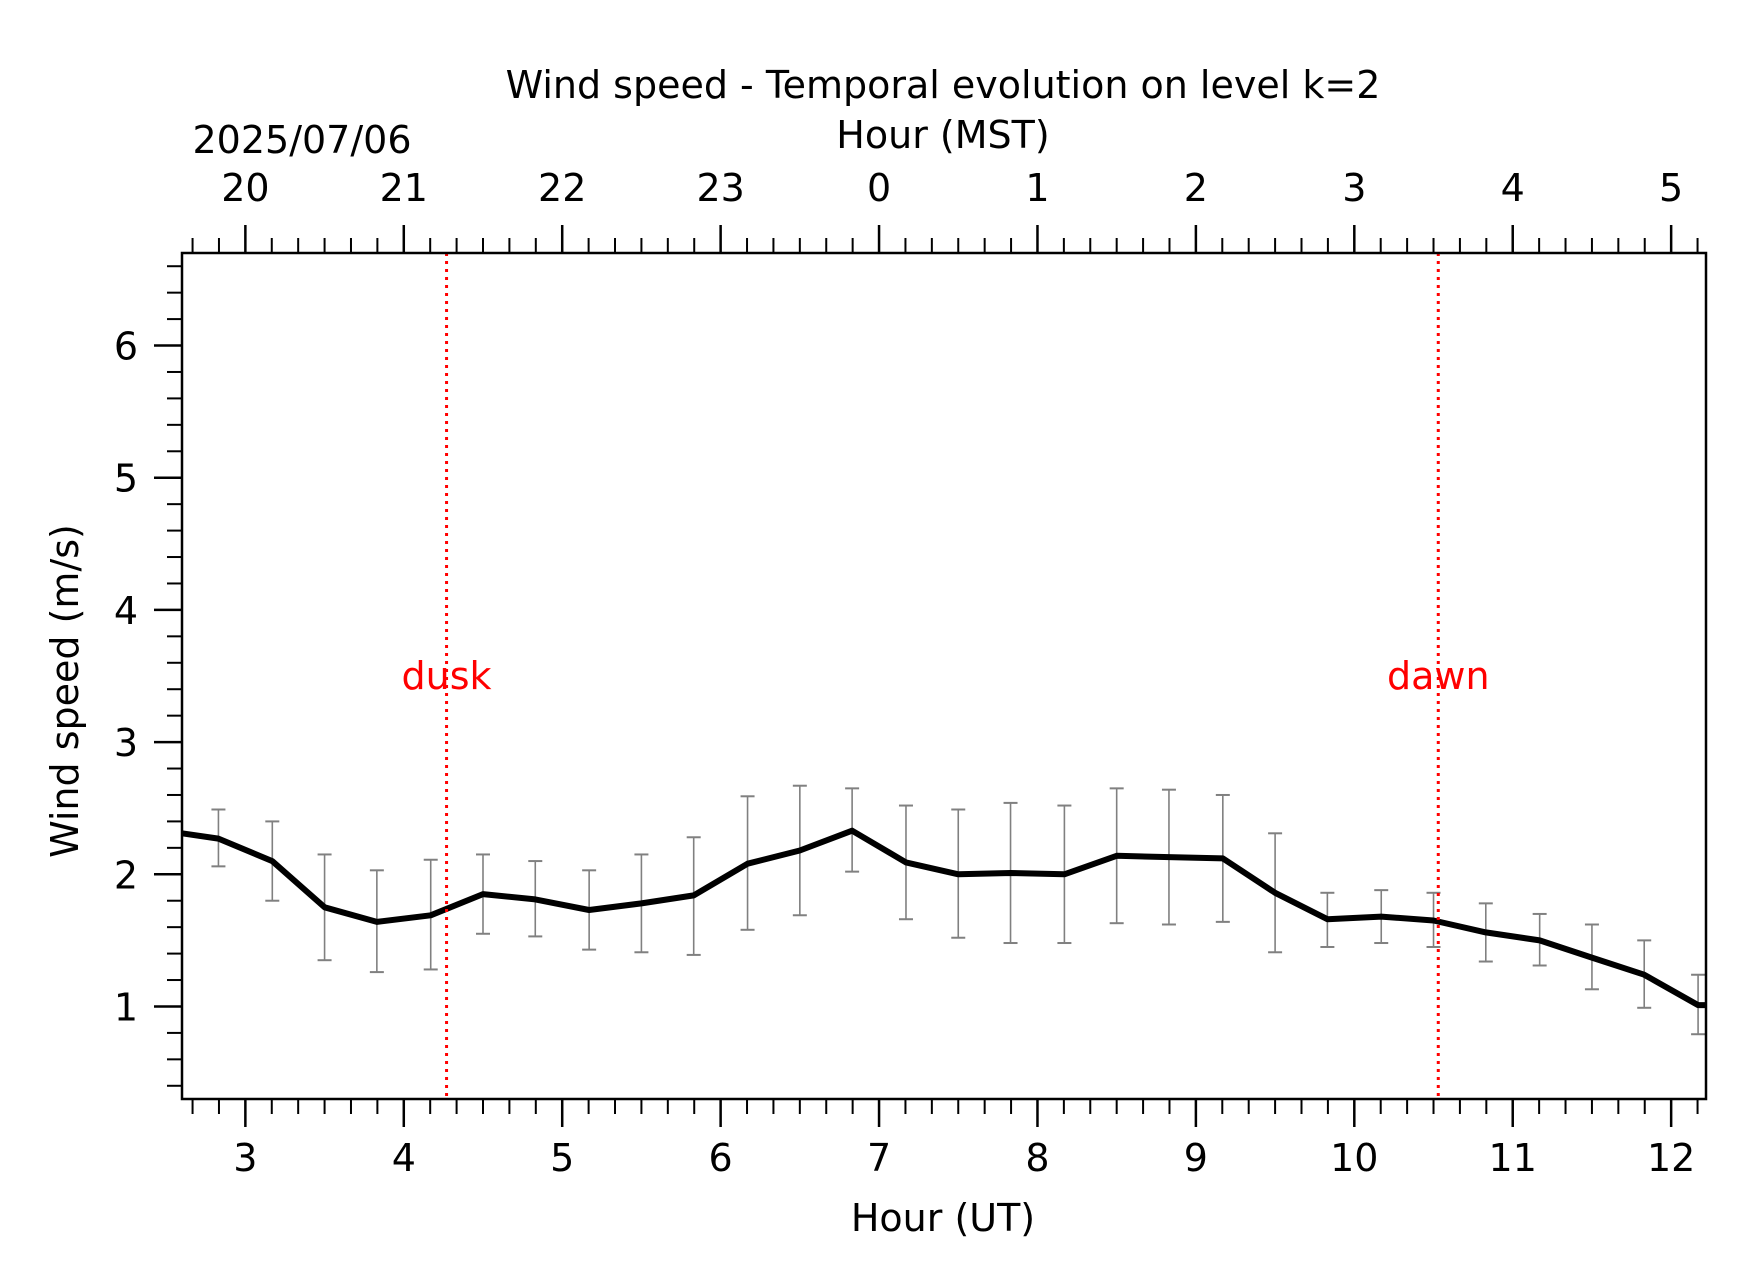 This screenshot has width=1742, height=1282. Describe the element at coordinates (879, 188) in the screenshot. I see `x2-tick-label: 0` at that location.